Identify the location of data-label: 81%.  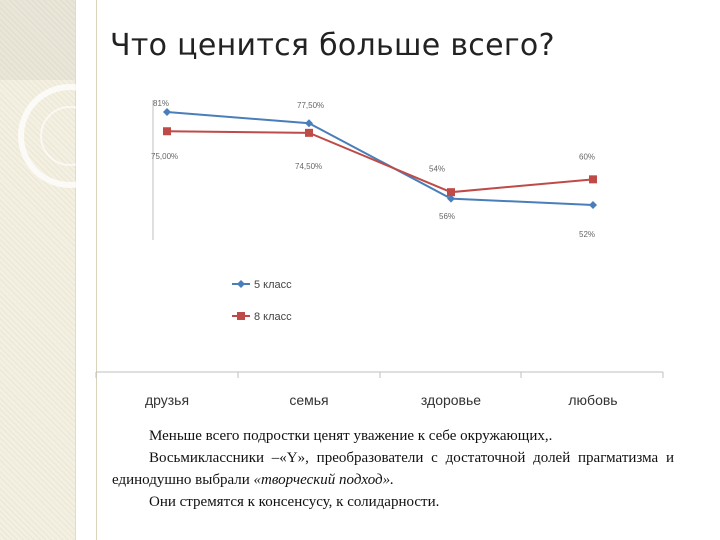
(161, 103).